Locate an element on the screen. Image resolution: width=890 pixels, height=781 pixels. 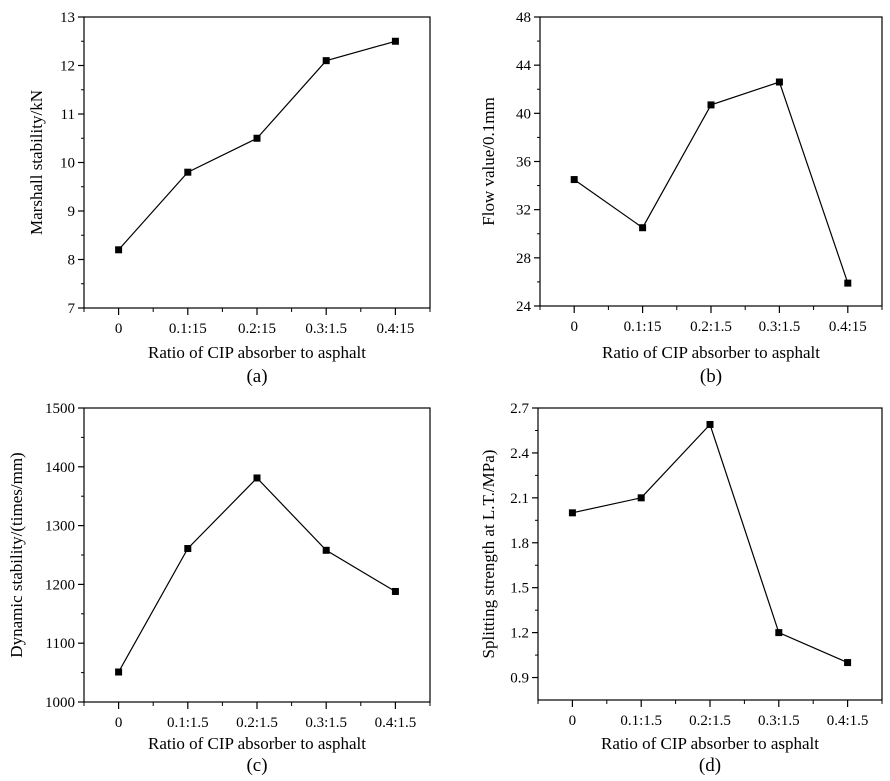
y-tick-label: 1.2 is located at coordinates (519, 634).